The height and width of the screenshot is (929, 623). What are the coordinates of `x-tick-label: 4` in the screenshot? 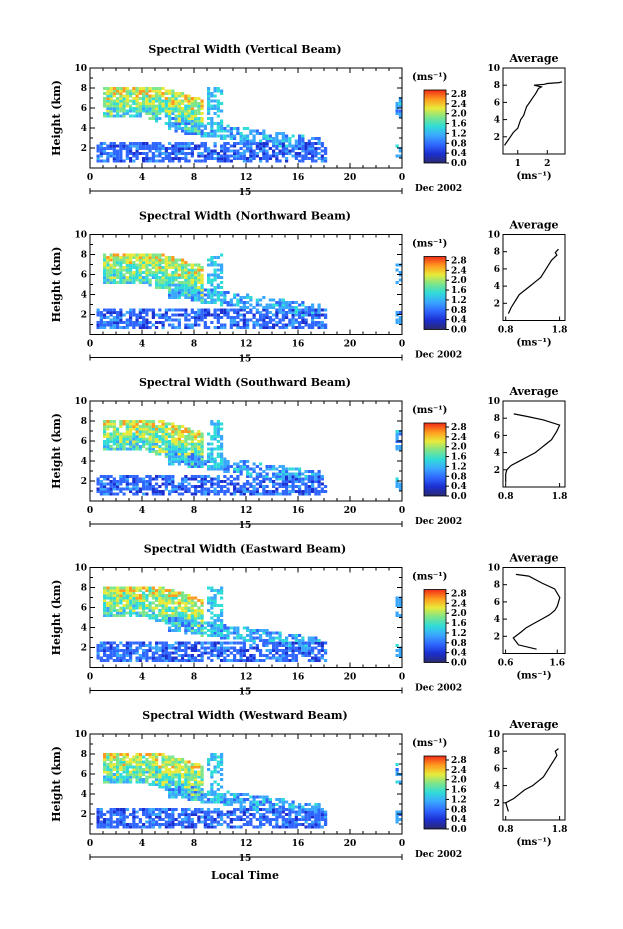 It's located at (142, 511).